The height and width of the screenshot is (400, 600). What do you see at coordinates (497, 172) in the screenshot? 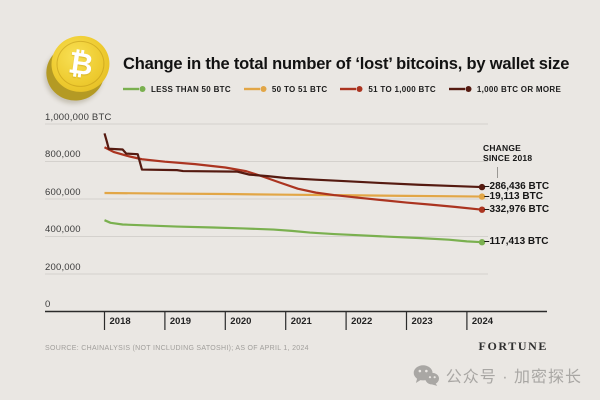
I see `change-header-connector` at bounding box center [497, 172].